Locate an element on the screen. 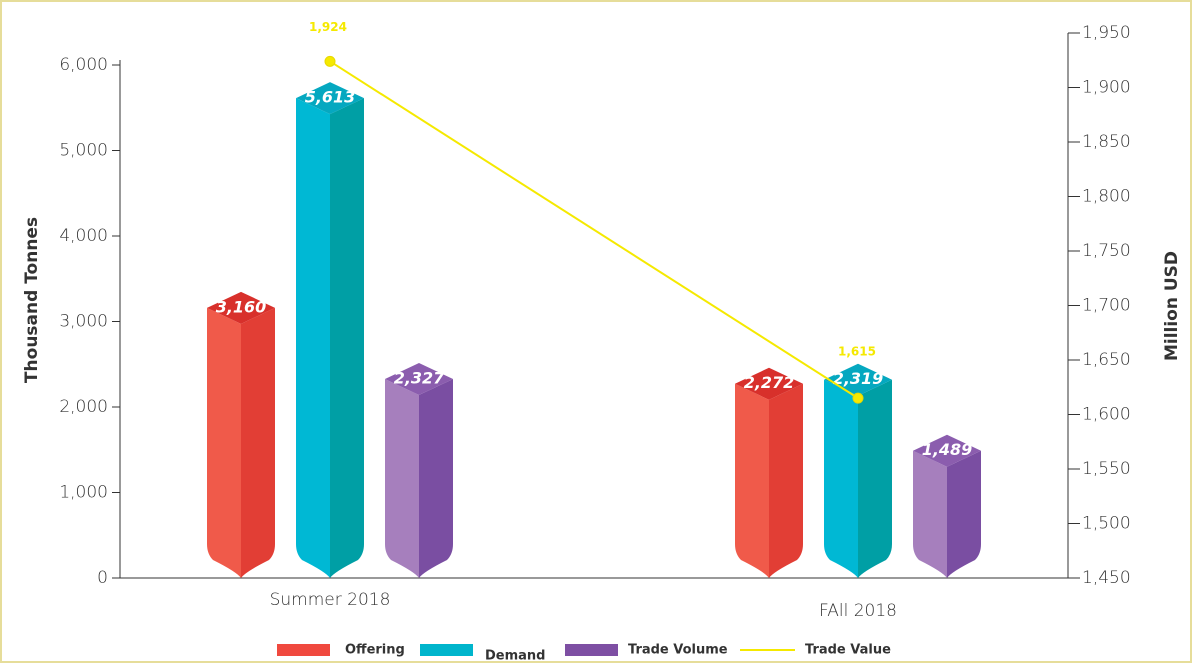 The height and width of the screenshot is (663, 1192). y2-tick-label: 1,750 is located at coordinates (1106, 251).